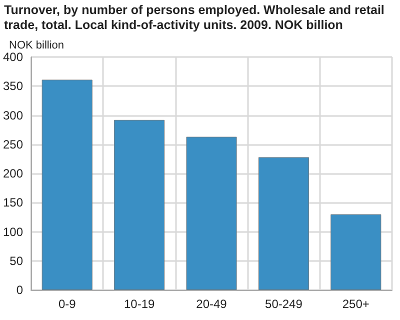 This screenshot has height=320, width=400. Describe the element at coordinates (13, 57) in the screenshot. I see `y-tick-label: 400` at that location.